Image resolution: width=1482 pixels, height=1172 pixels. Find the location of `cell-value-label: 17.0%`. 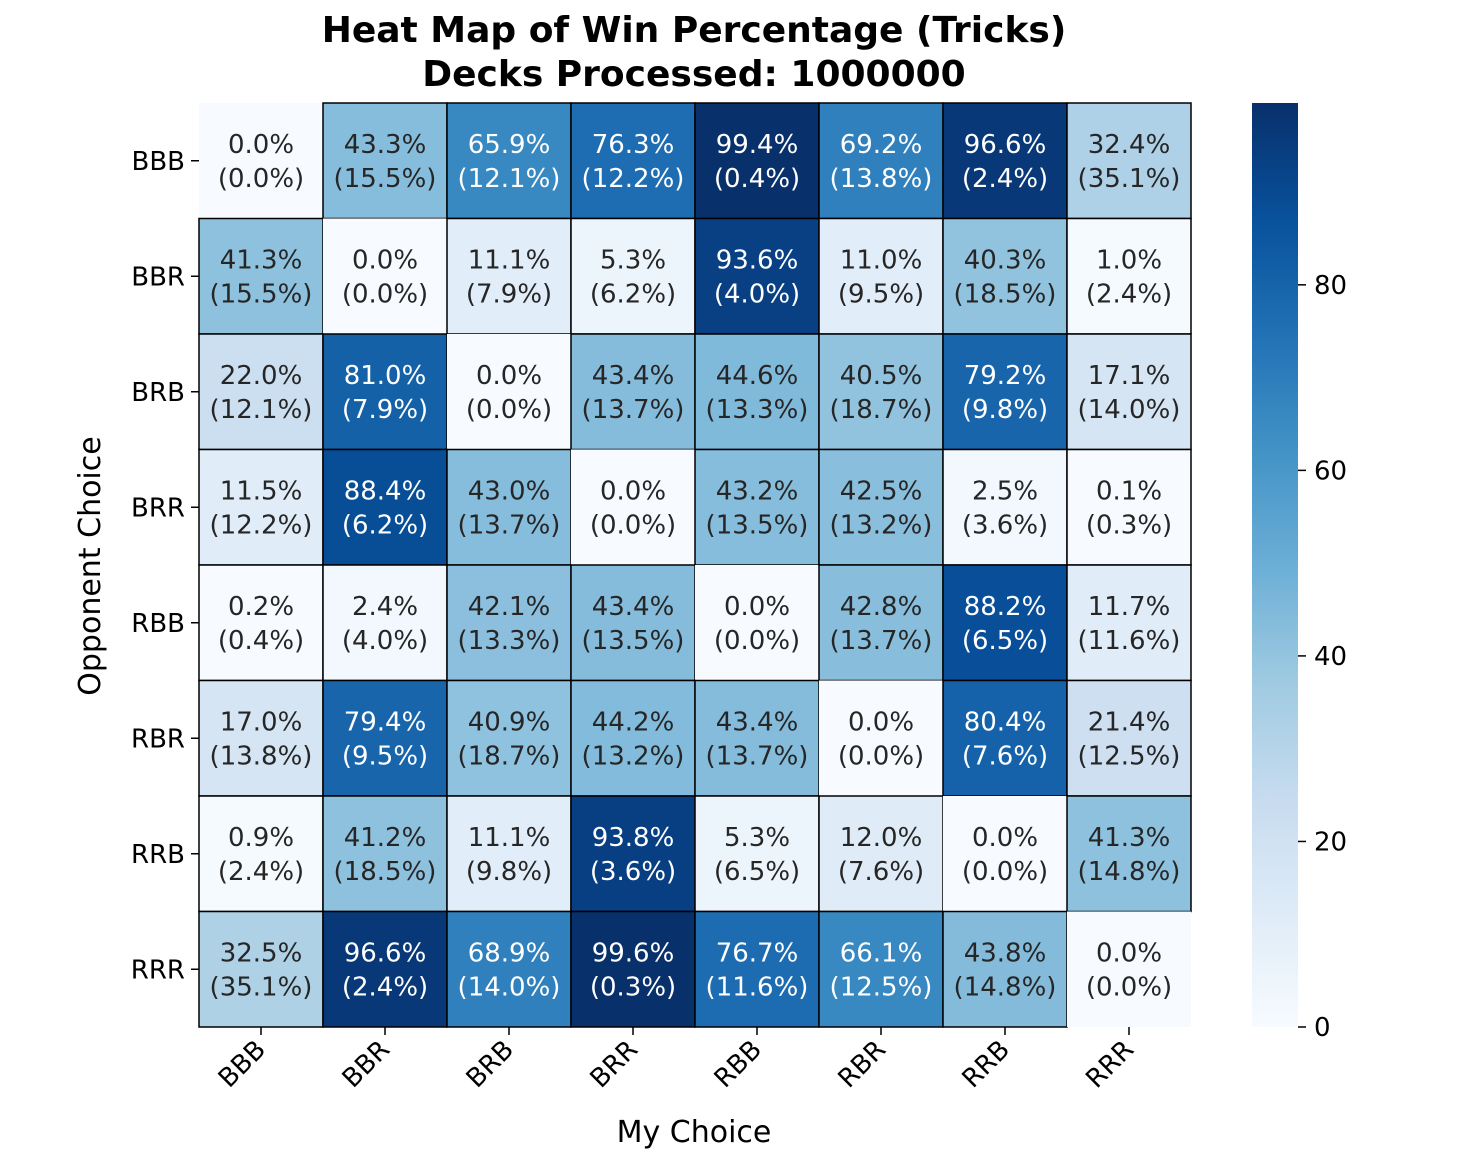

cell-value-label: 17.0% is located at coordinates (261, 723).